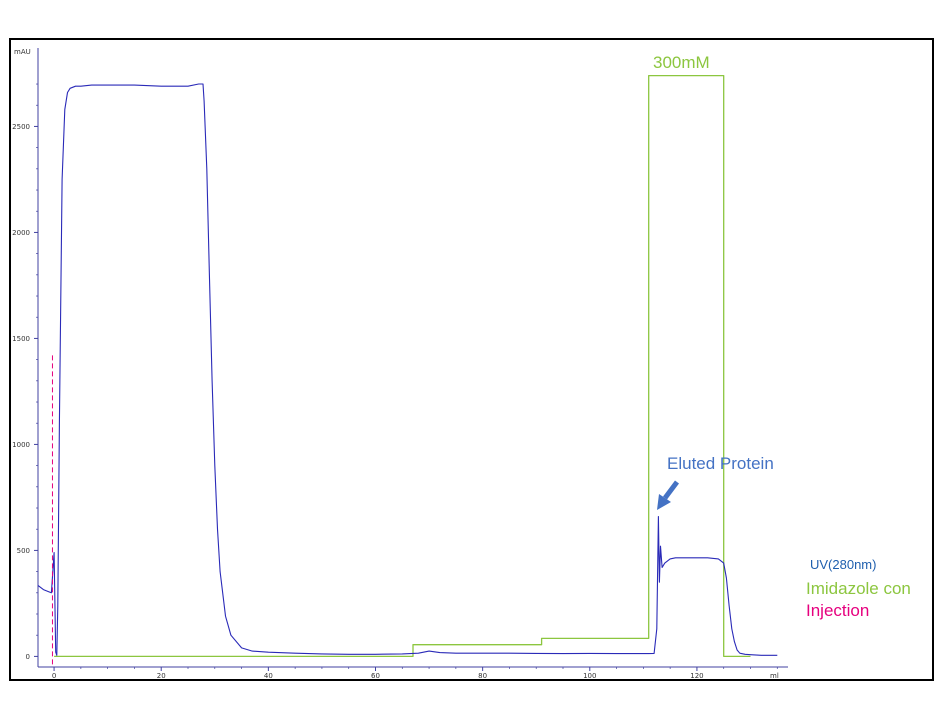 Image resolution: width=945 pixels, height=720 pixels. What do you see at coordinates (28, 657) in the screenshot?
I see `y-tick-label: 0` at bounding box center [28, 657].